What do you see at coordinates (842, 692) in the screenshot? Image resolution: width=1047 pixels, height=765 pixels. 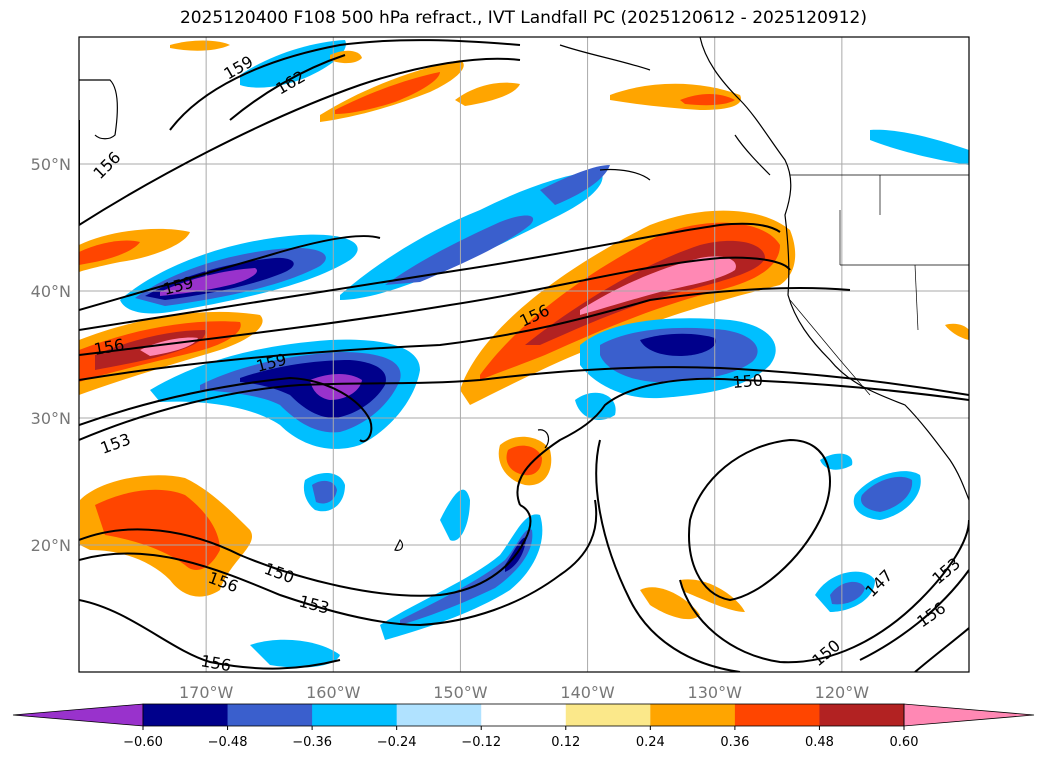 I see `lon-tick-label: 120°W` at bounding box center [842, 692].